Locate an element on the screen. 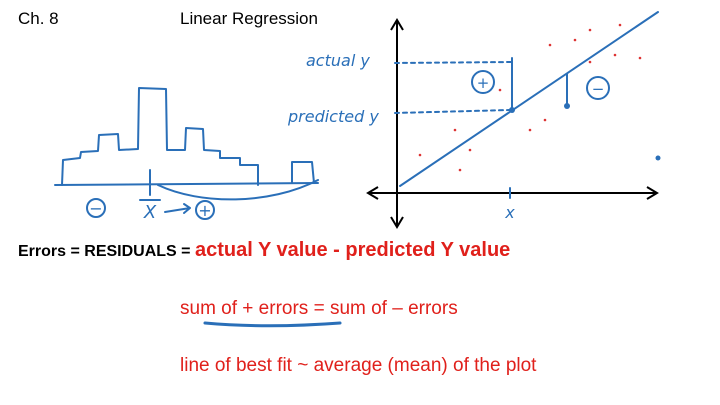 The height and width of the screenshot is (405, 720). stray-point is located at coordinates (658, 158).